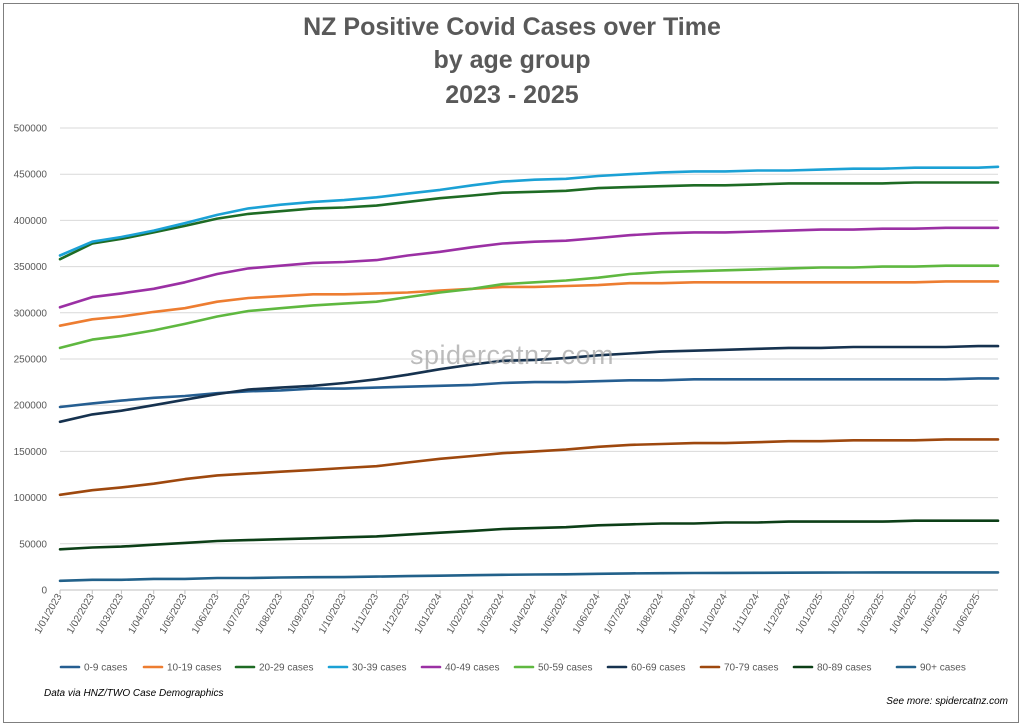 Image resolution: width=1024 pixels, height=728 pixels. What do you see at coordinates (683, 614) in the screenshot?
I see `x-tick-label: 1/09/2024` at bounding box center [683, 614].